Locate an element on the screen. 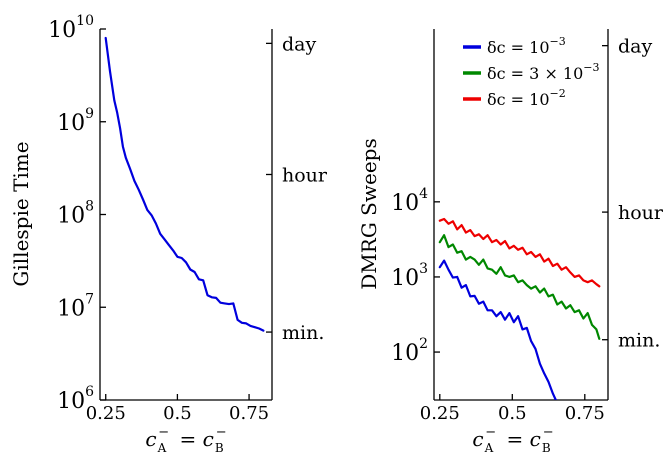 The width and height of the screenshot is (667, 459). right-x-tick-label: 0.25 is located at coordinates (440, 413).